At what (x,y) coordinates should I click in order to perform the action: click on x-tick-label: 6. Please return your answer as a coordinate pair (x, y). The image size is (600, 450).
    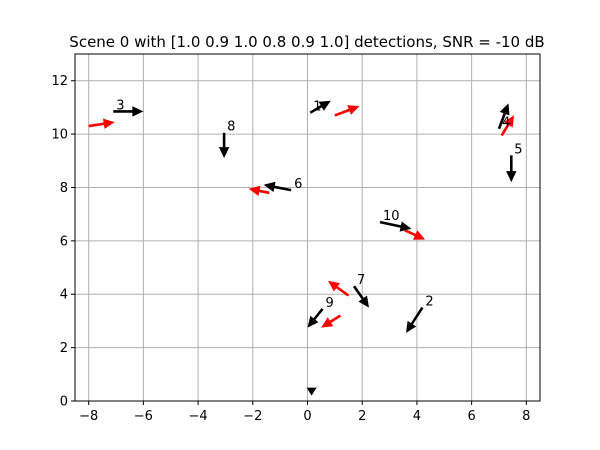
    Looking at the image, I should click on (471, 416).